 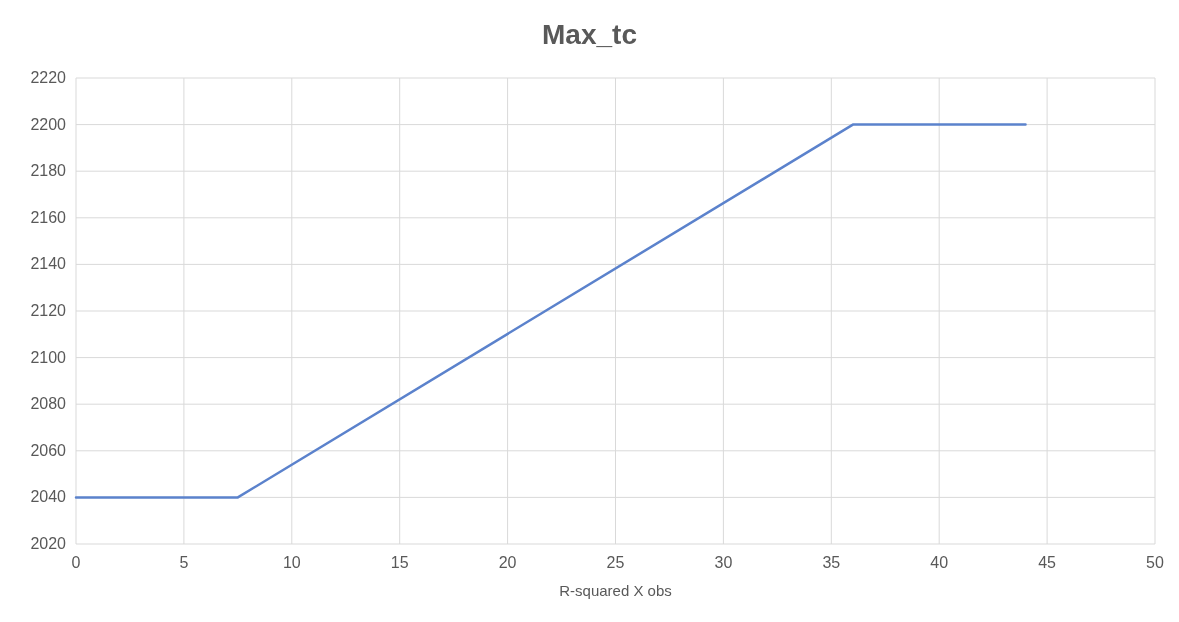 What do you see at coordinates (291, 562) in the screenshot?
I see `x-tick-label: 10` at bounding box center [291, 562].